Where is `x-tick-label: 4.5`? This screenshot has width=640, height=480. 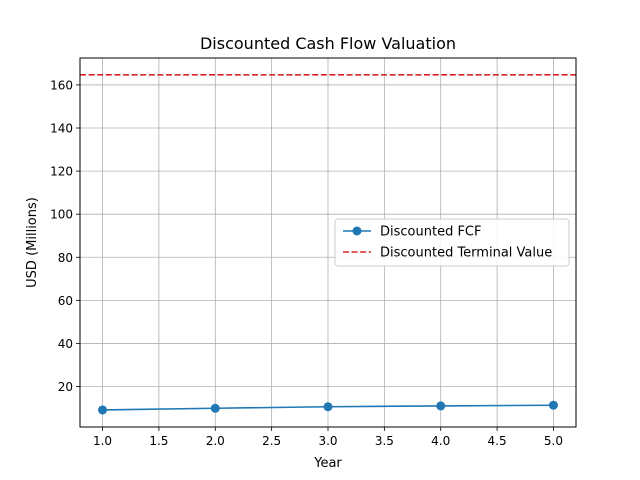
x-tick-label: 4.5 is located at coordinates (497, 441).